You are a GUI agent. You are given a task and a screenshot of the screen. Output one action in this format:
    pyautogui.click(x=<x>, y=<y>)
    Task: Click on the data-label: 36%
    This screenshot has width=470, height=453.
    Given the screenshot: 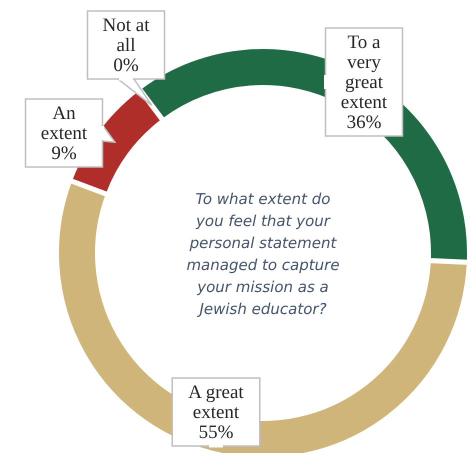 What is the action you would take?
    pyautogui.click(x=364, y=122)
    